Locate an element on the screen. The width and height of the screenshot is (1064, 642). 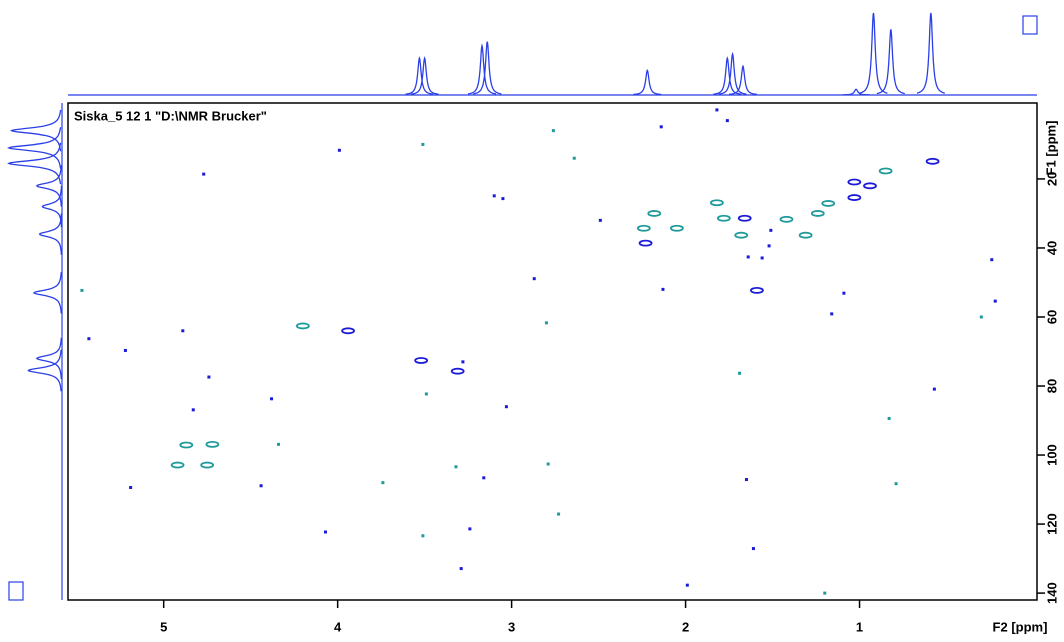
x-tick-label: 4 is located at coordinates (338, 626).